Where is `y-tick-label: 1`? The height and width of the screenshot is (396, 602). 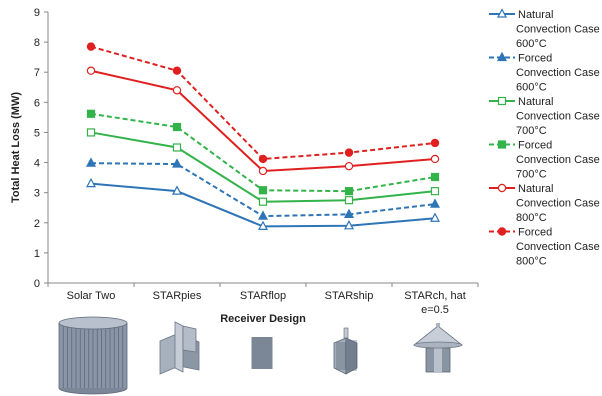 y-tick-label: 1 is located at coordinates (37, 254).